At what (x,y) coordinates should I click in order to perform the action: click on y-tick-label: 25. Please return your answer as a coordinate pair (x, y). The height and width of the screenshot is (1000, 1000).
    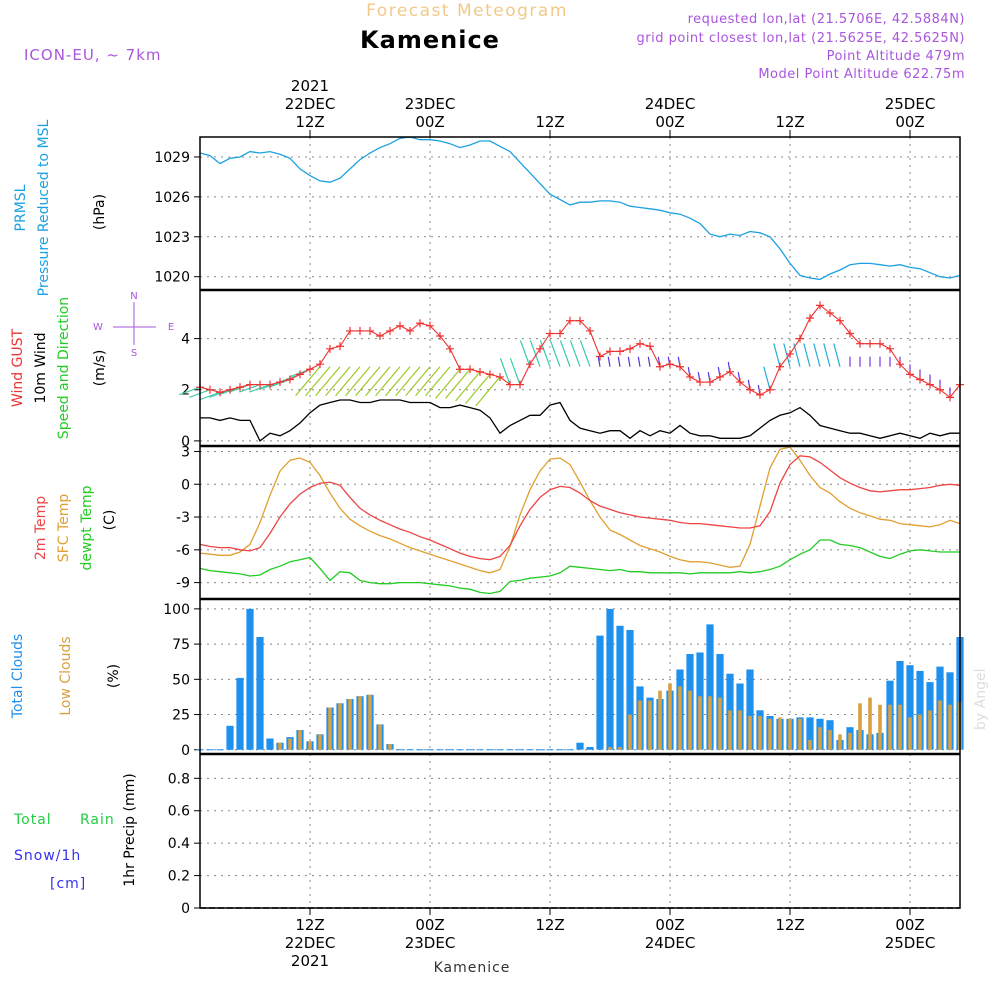
    Looking at the image, I should click on (181, 716).